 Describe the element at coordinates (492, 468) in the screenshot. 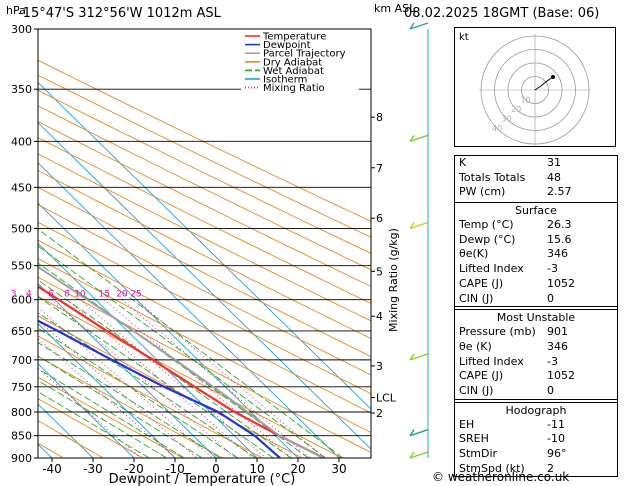

I see `hodograph-param-label: StmSpd (kt)` at that location.